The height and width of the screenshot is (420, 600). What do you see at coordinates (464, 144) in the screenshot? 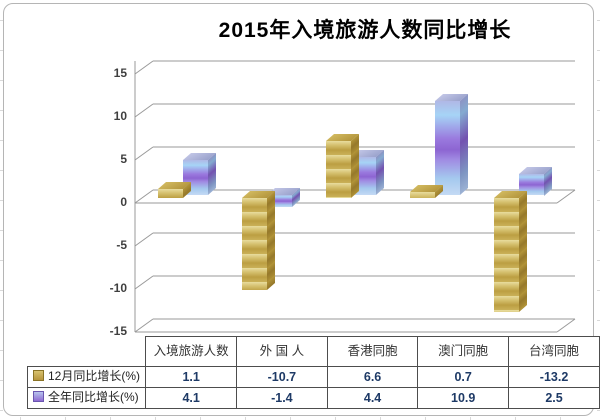
I see `bar-series1-cat3-side-face` at bounding box center [464, 144].